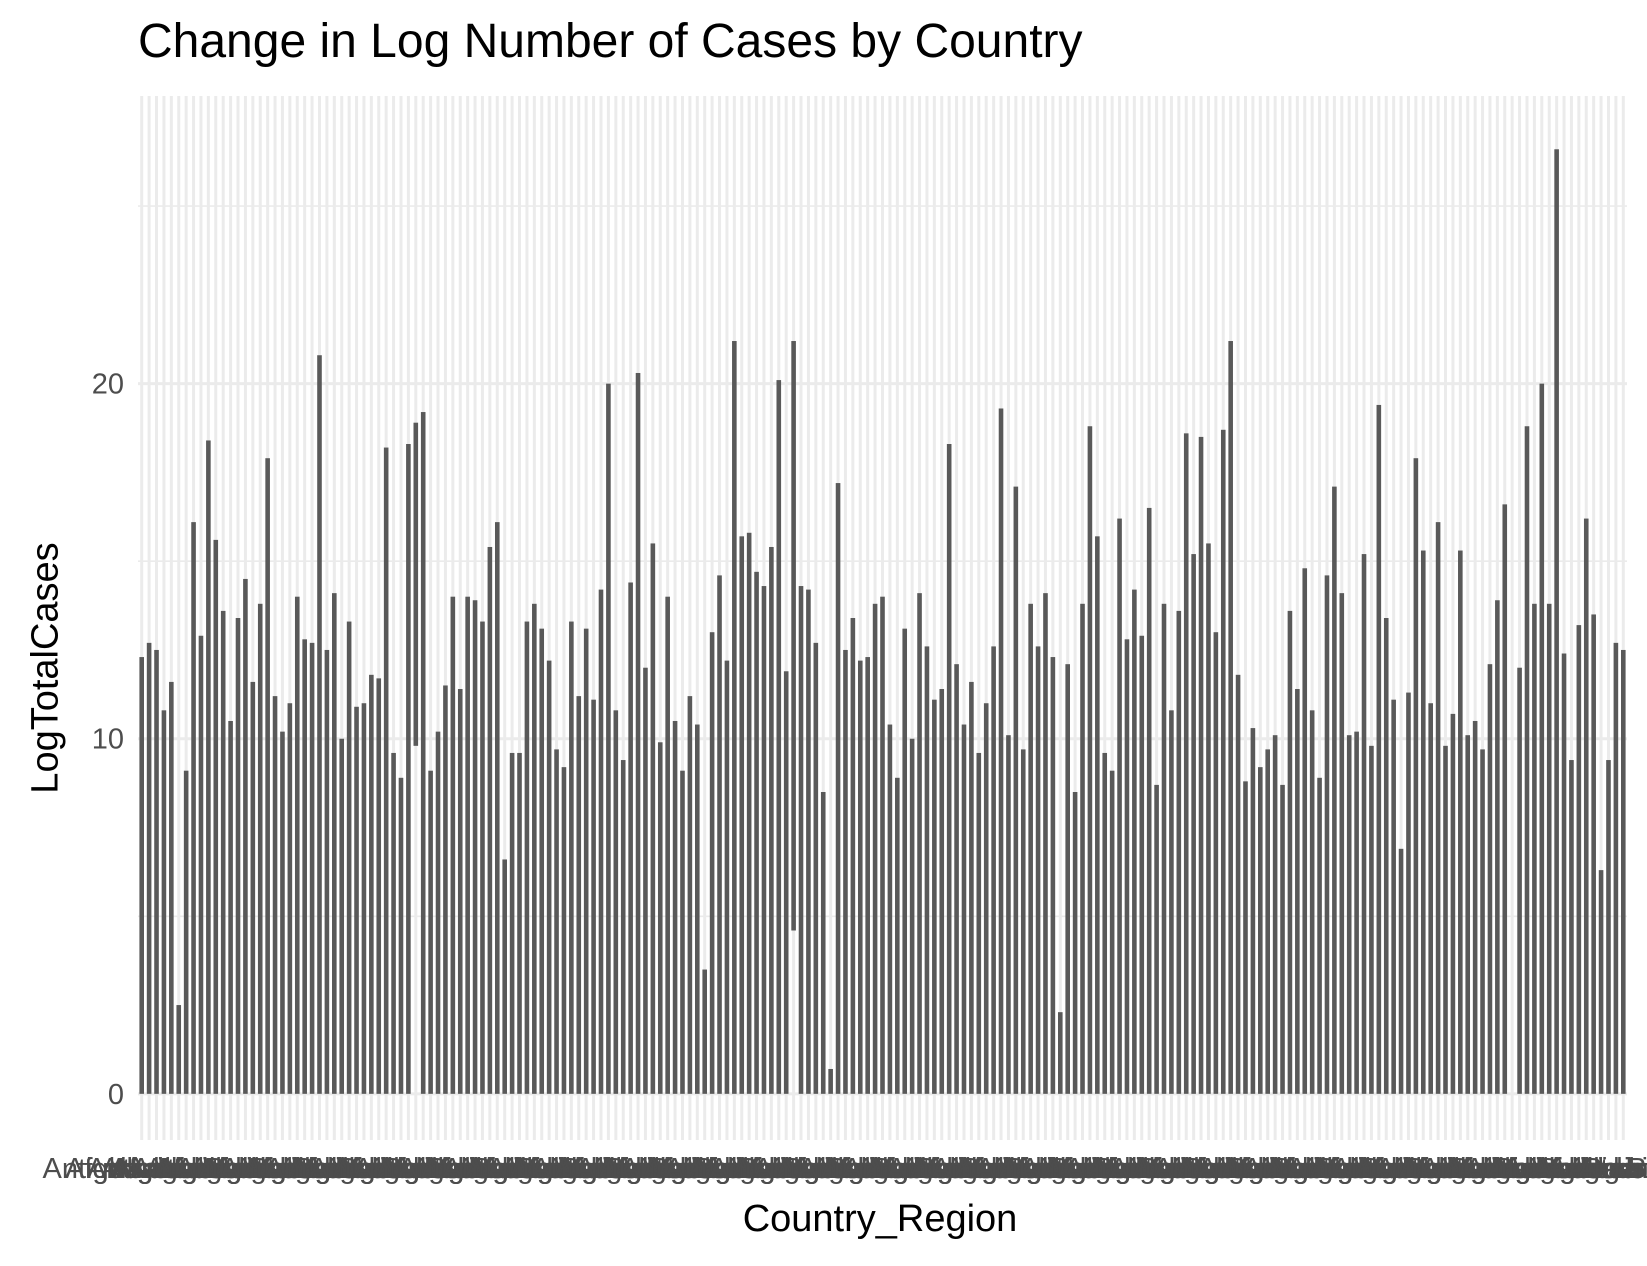 The width and height of the screenshot is (1647, 1266). Describe the element at coordinates (610, 41) in the screenshot. I see `chart-title: Change in Log Number of Cases by Country` at that location.